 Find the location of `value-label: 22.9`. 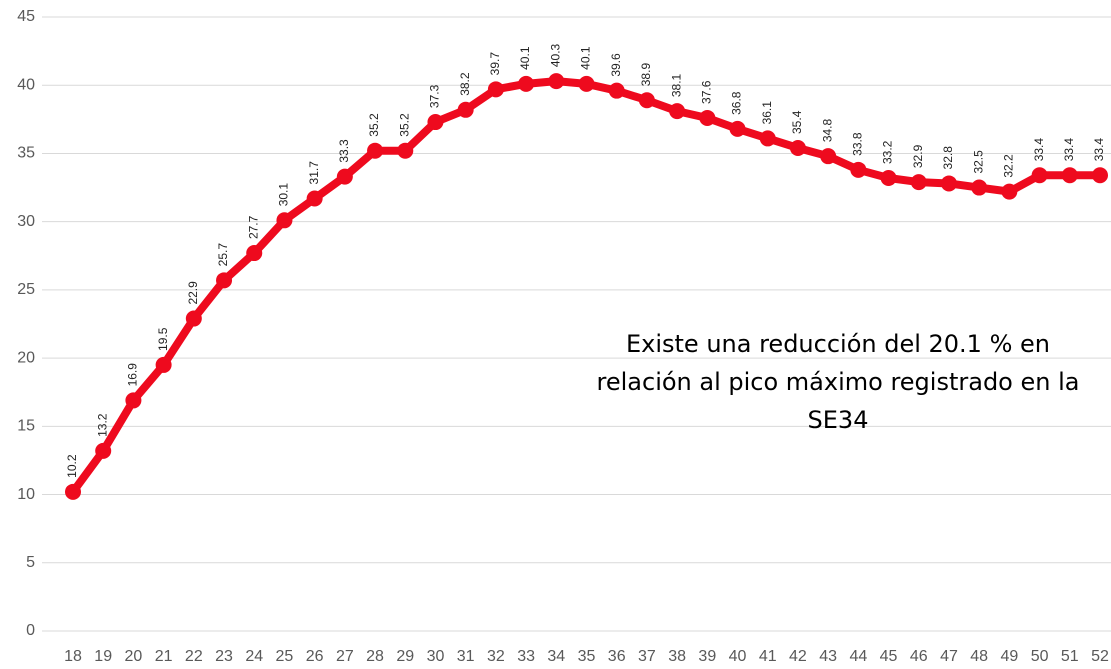

value-label: 22.9 is located at coordinates (193, 293).